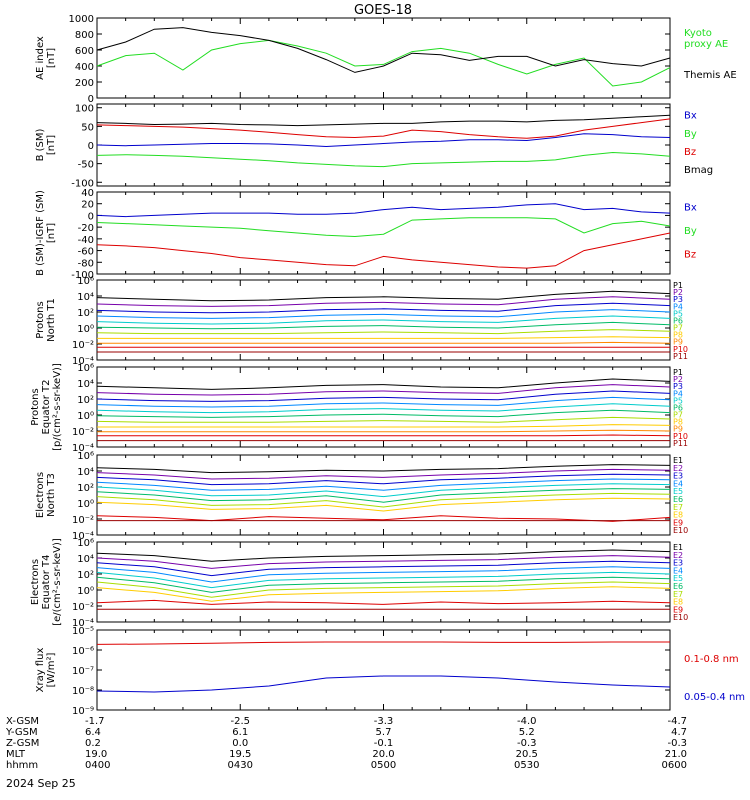 The image size is (750, 800). What do you see at coordinates (706, 44) in the screenshot?
I see `legend-item: proxy AE` at bounding box center [706, 44].